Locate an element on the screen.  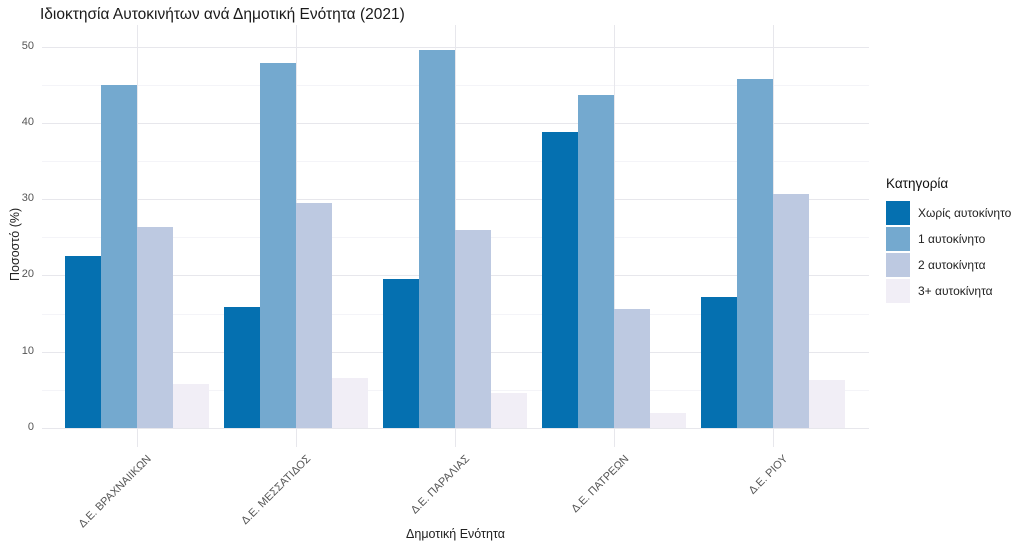
legend-item: 3+ αυτοκίνητα is located at coordinates (954, 291).